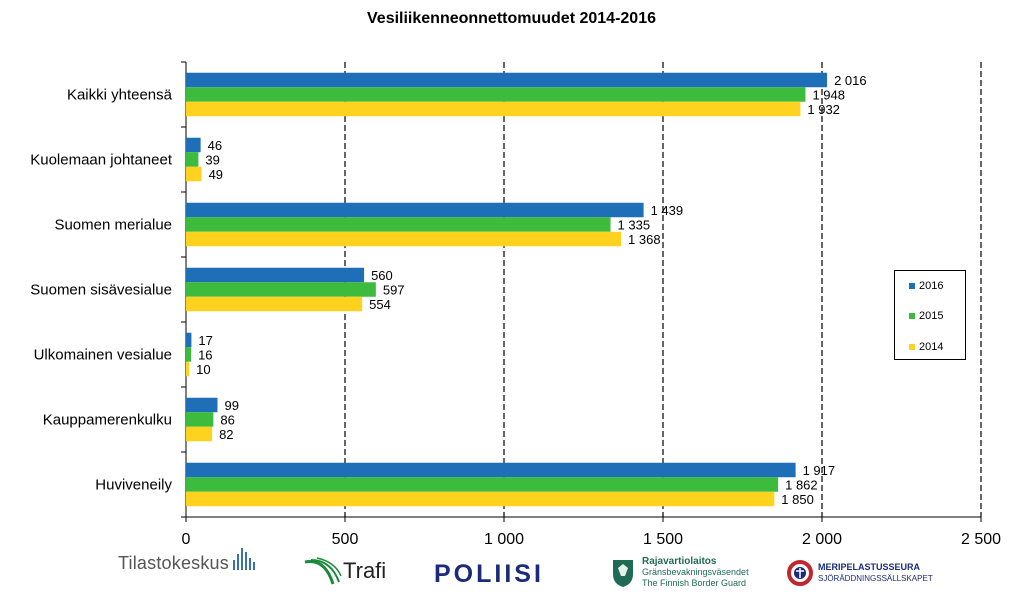  I want to click on x-tick-label-1: 500, so click(345, 539).